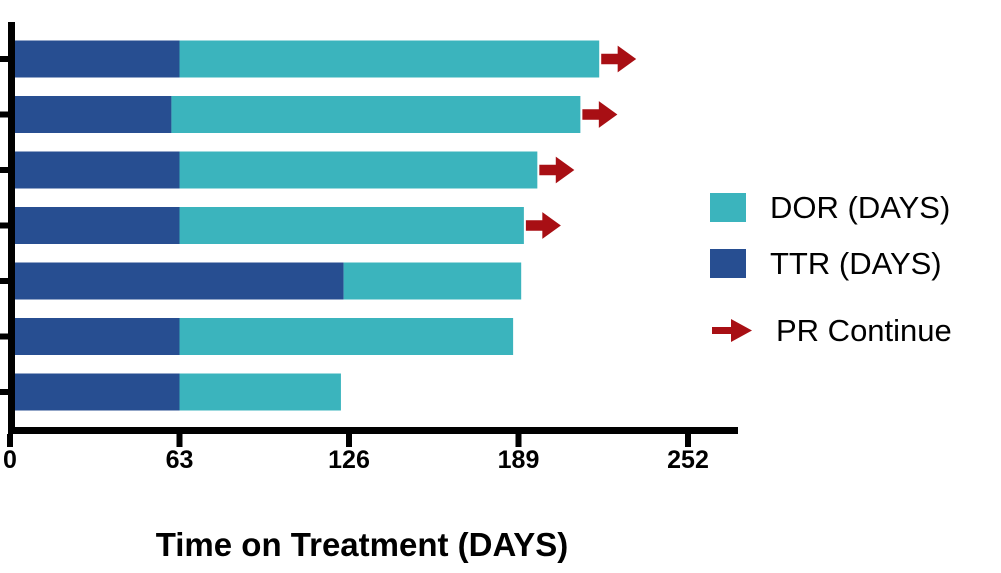 The image size is (1001, 573). What do you see at coordinates (728, 207) in the screenshot?
I see `legend-swatch-dor` at bounding box center [728, 207].